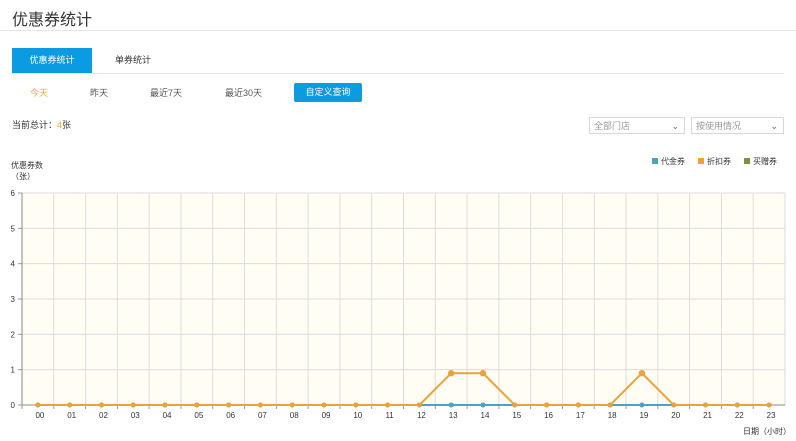 This screenshot has height=441, width=796. Describe the element at coordinates (739, 415) in the screenshot. I see `x-tick-label: 22` at that location.